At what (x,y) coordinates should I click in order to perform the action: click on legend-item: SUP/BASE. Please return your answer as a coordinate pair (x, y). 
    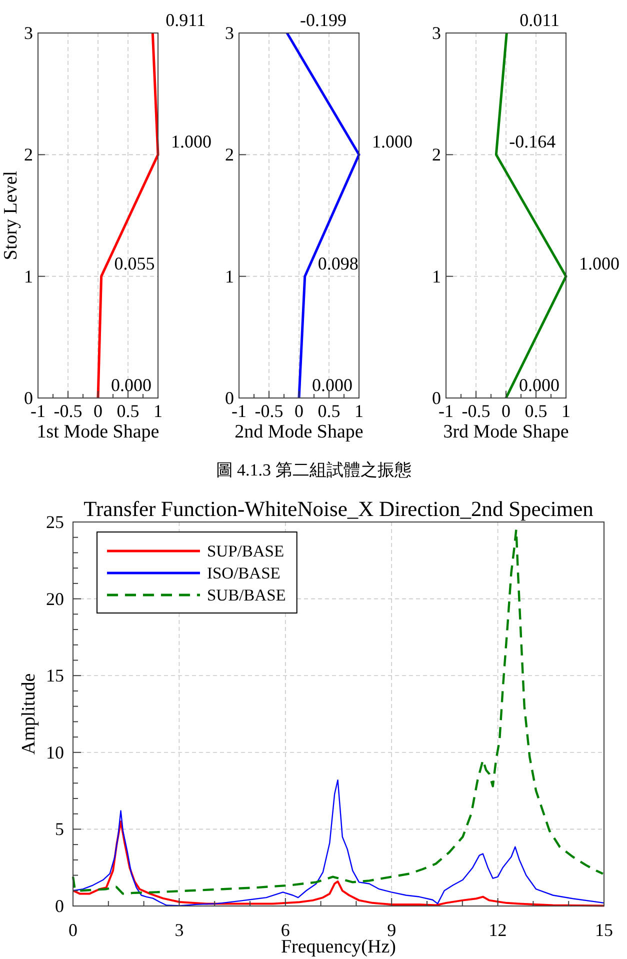
    Looking at the image, I should click on (195, 551).